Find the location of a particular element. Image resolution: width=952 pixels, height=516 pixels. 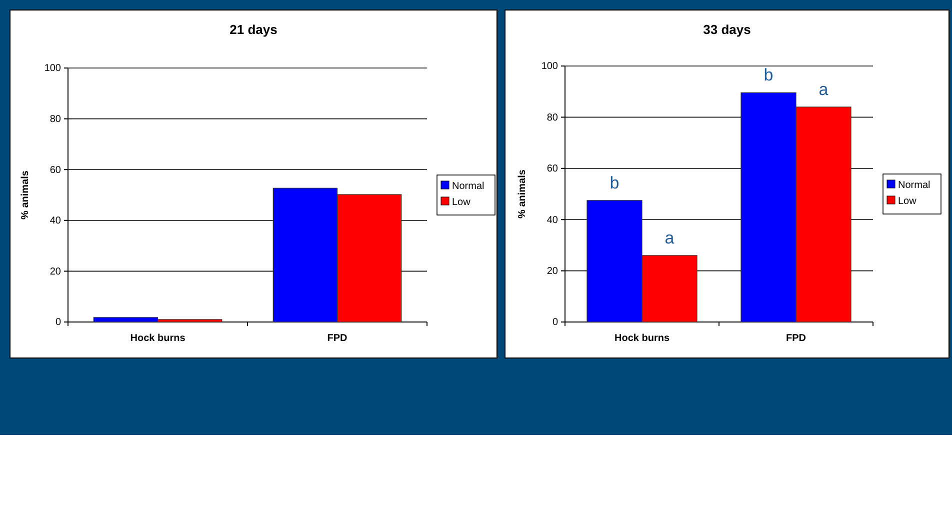

chart-title: 21 days is located at coordinates (254, 29).